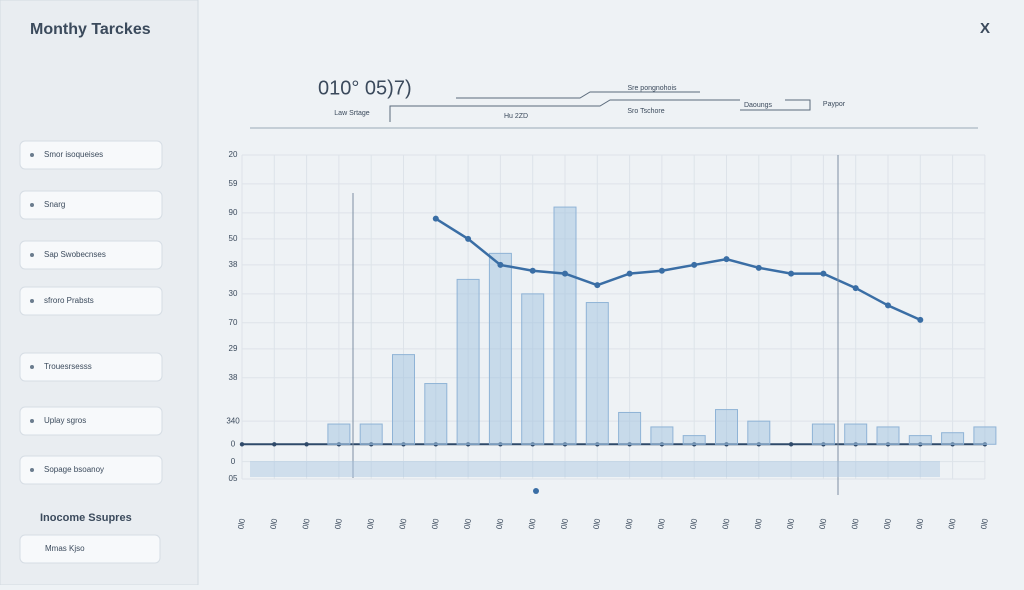 This screenshot has height=590, width=1024. I want to click on y-tick-label: 90, so click(233, 212).